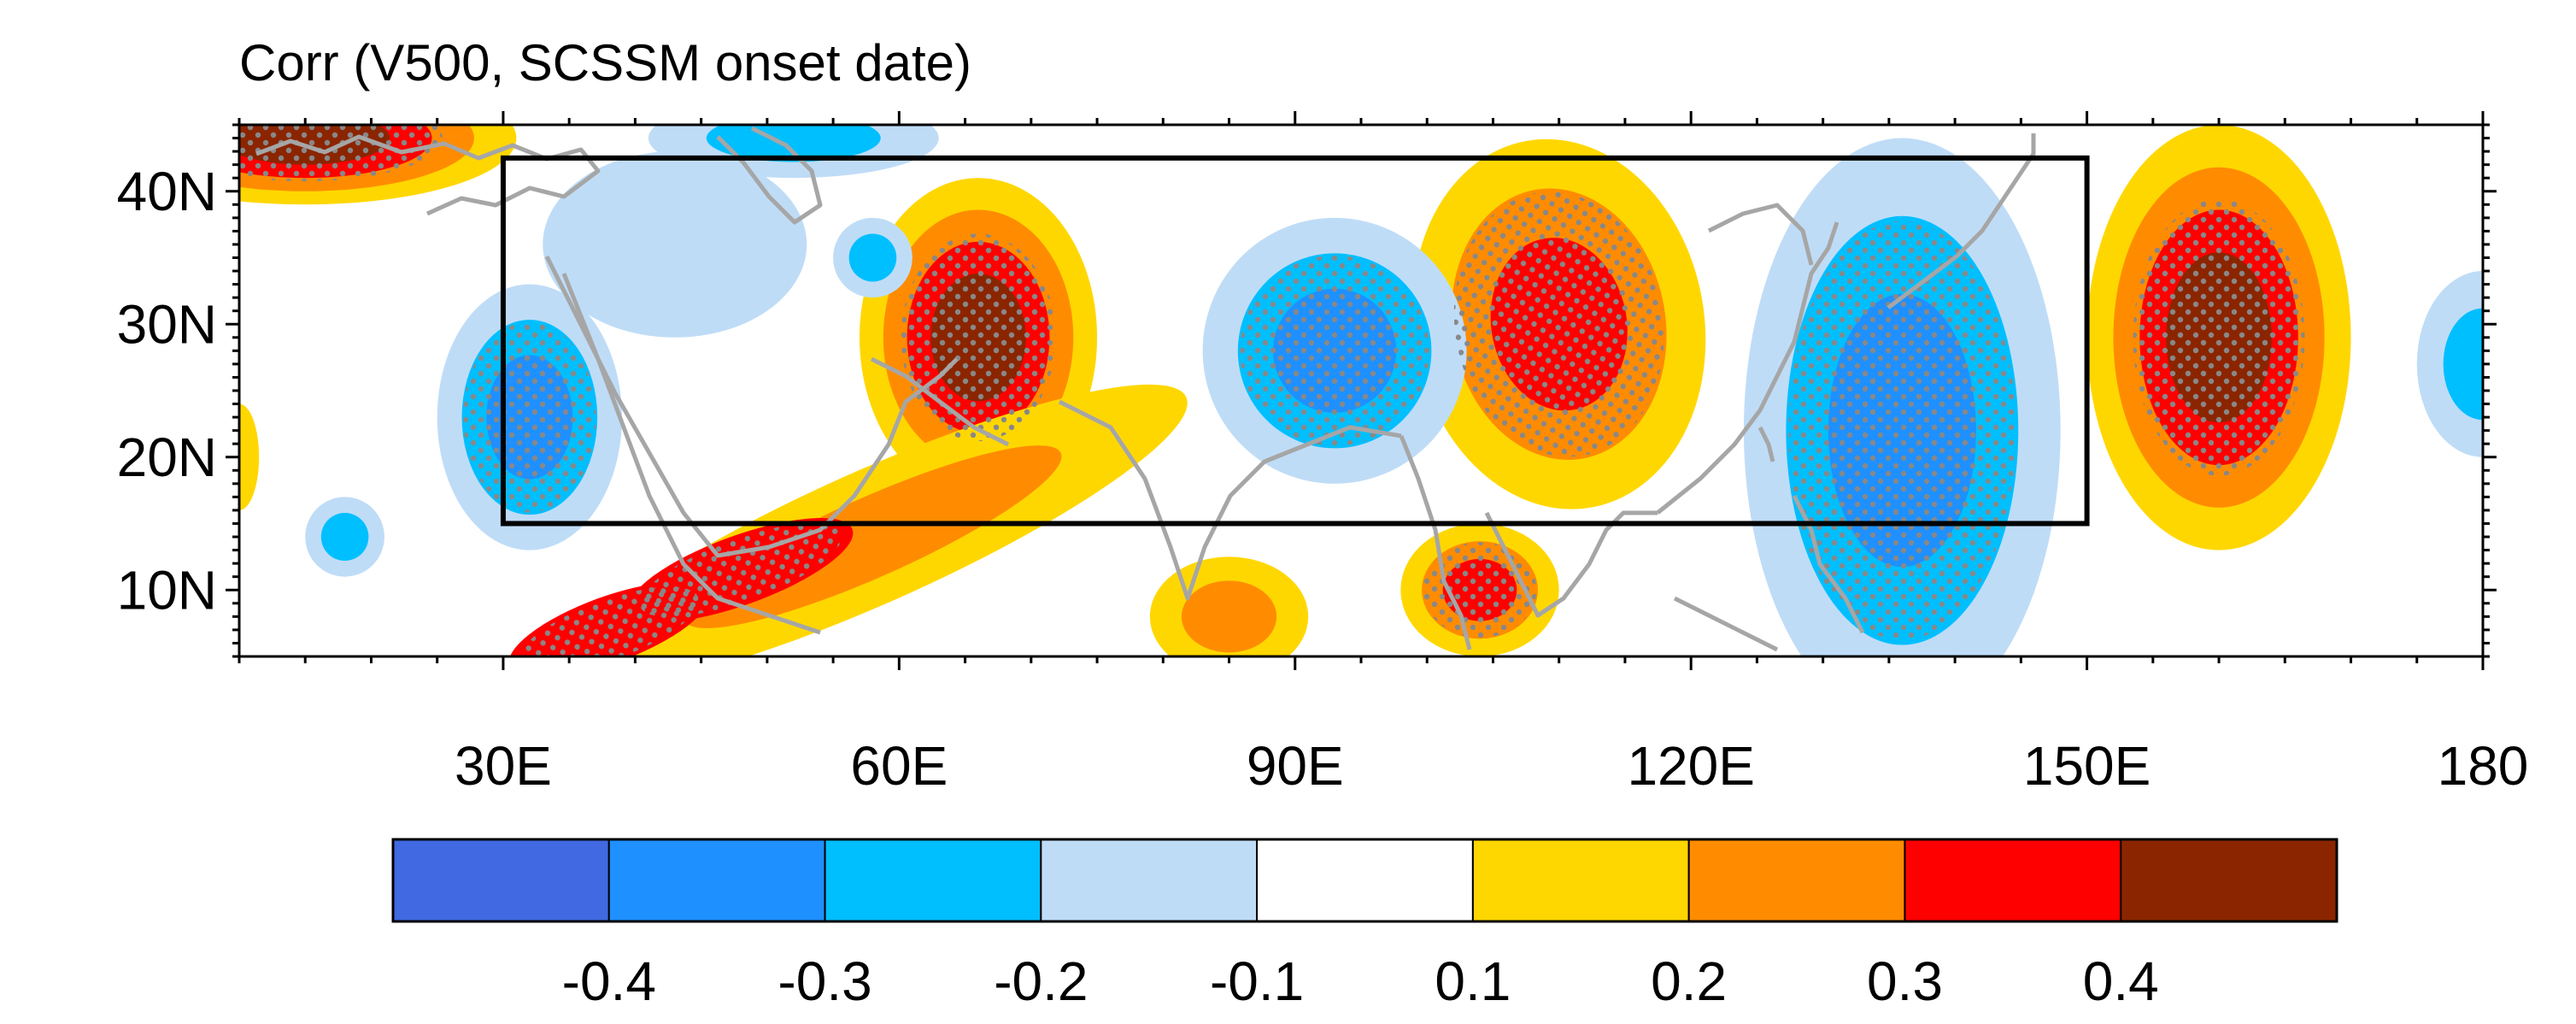  I want to click on y-axis-tick-labels: 10N 20N 30N 40N, so click(167, 391).